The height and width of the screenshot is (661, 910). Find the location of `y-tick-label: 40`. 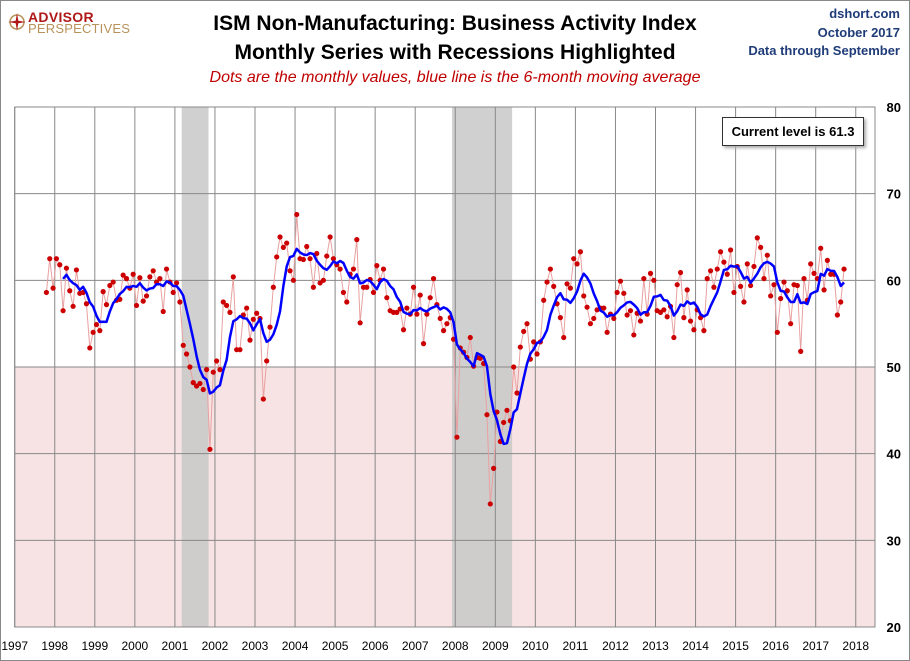

y-tick-label: 40 is located at coordinates (894, 454).